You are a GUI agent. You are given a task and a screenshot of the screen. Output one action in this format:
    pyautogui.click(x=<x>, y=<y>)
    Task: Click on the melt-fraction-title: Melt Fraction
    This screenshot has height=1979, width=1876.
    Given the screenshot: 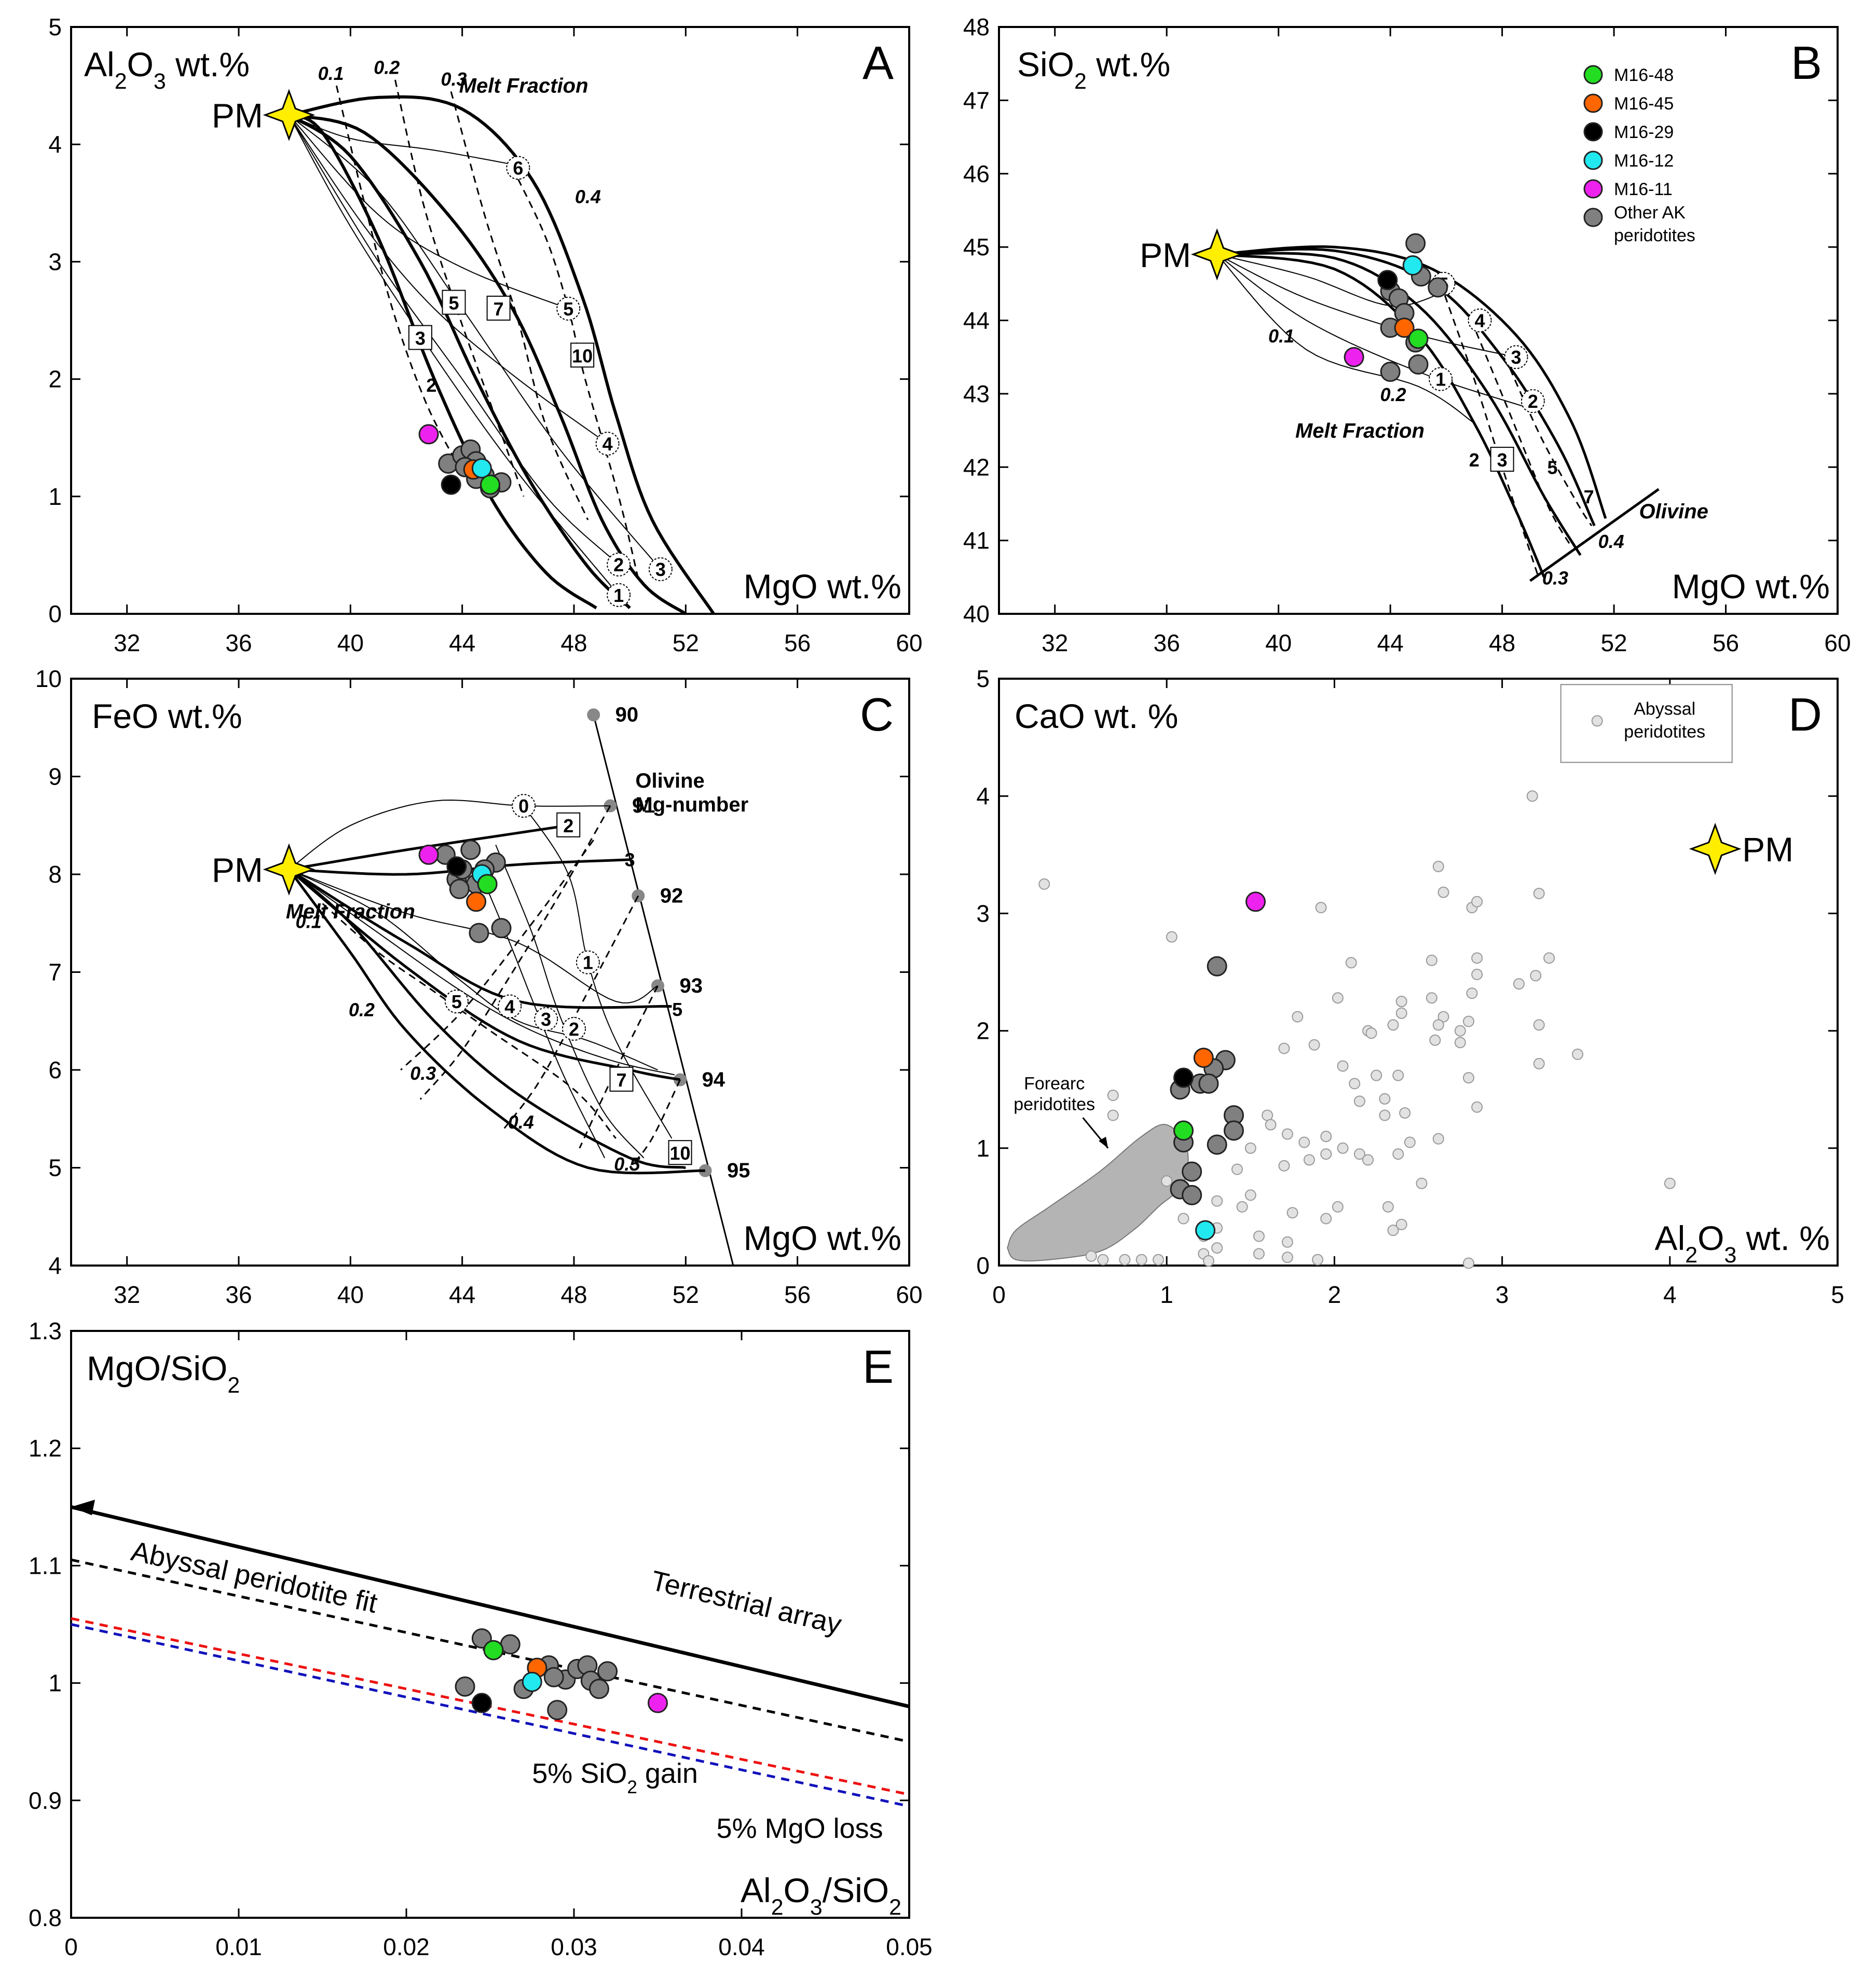 What is the action you would take?
    pyautogui.click(x=1360, y=432)
    